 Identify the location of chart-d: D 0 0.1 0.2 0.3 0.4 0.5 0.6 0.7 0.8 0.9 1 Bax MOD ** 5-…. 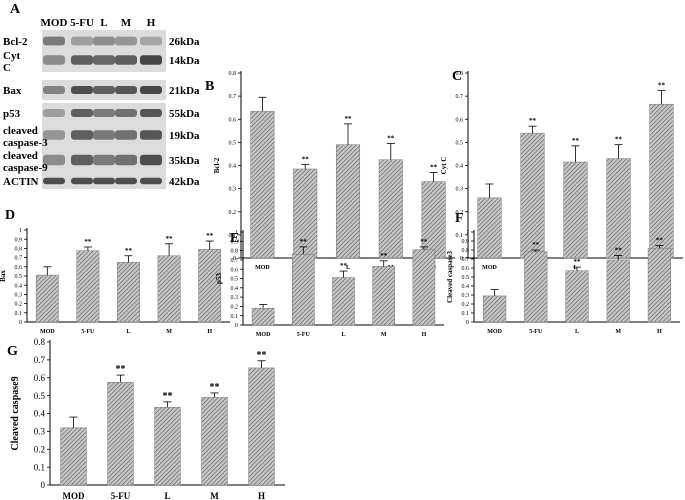
(115, 271).